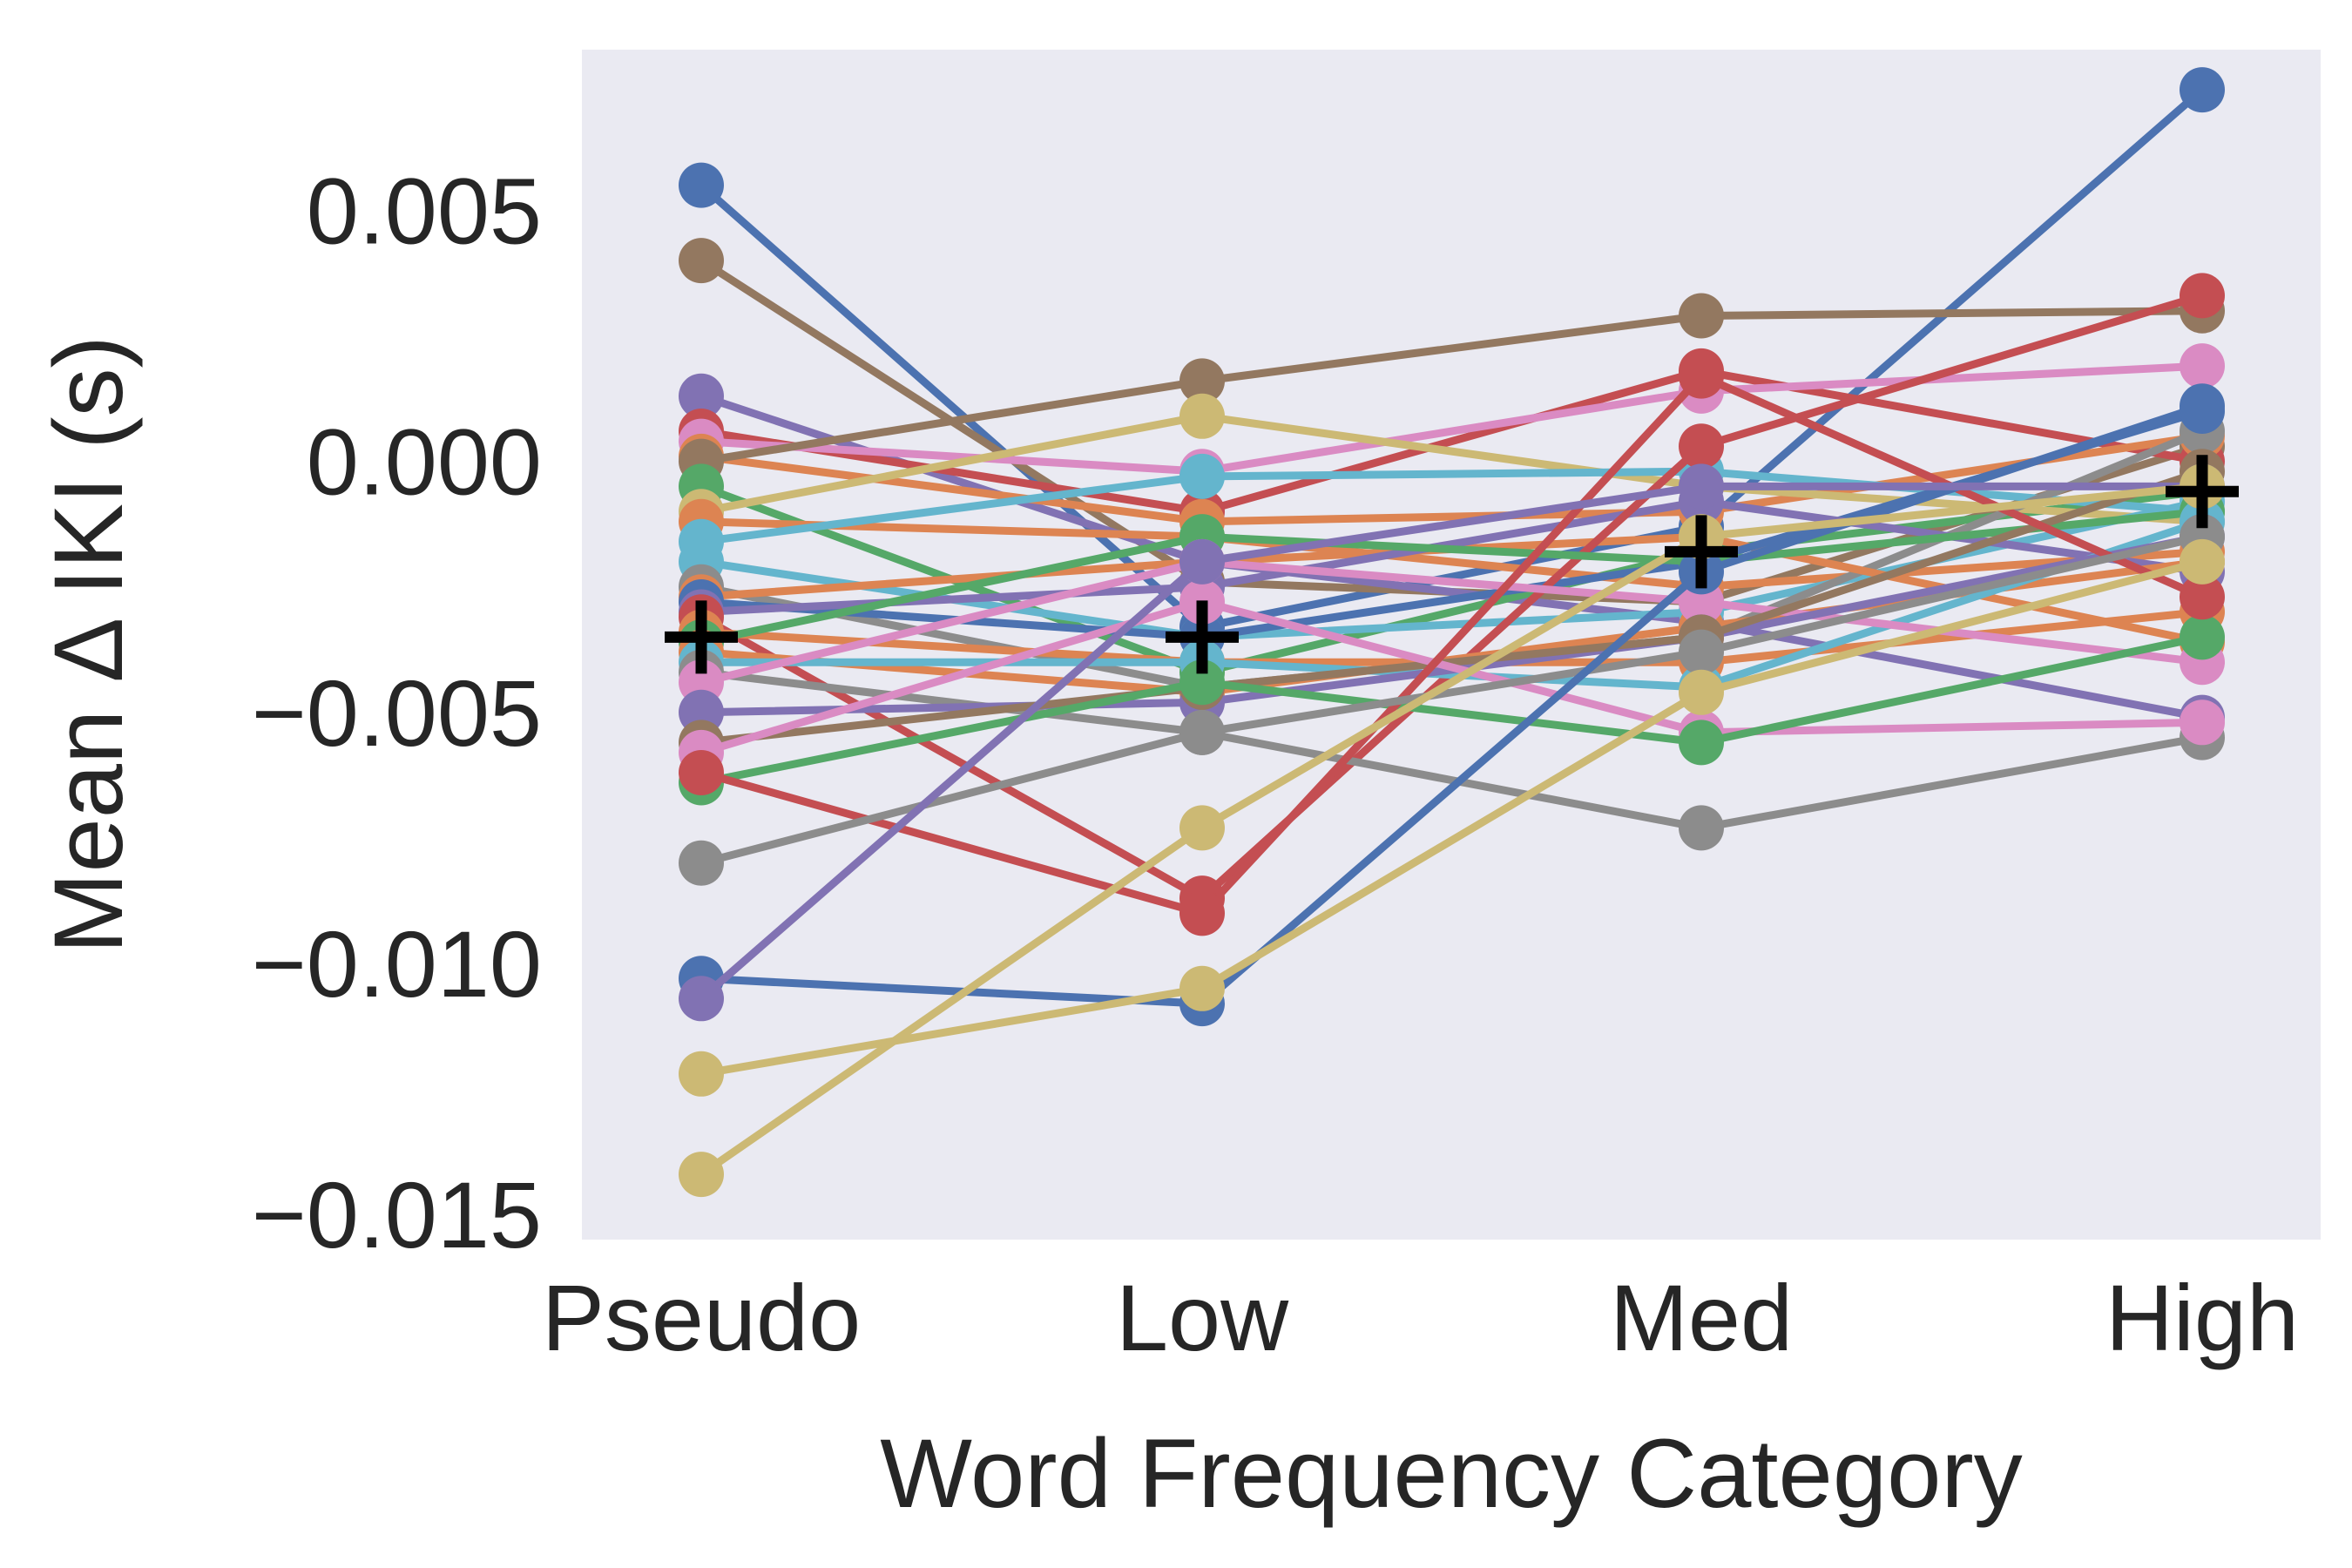  Describe the element at coordinates (397, 1214) in the screenshot. I see `y-tick-label: −0.015` at that location.